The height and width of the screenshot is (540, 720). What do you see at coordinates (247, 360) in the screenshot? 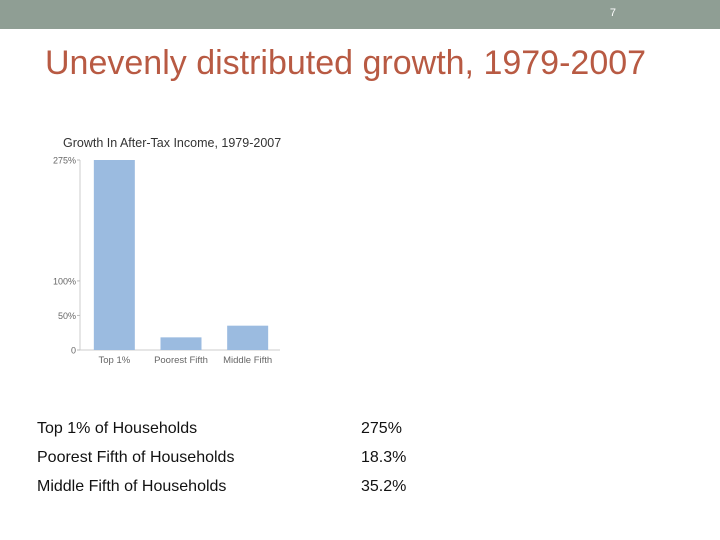
I see `x-tick-label: Middle Fifth` at bounding box center [247, 360].